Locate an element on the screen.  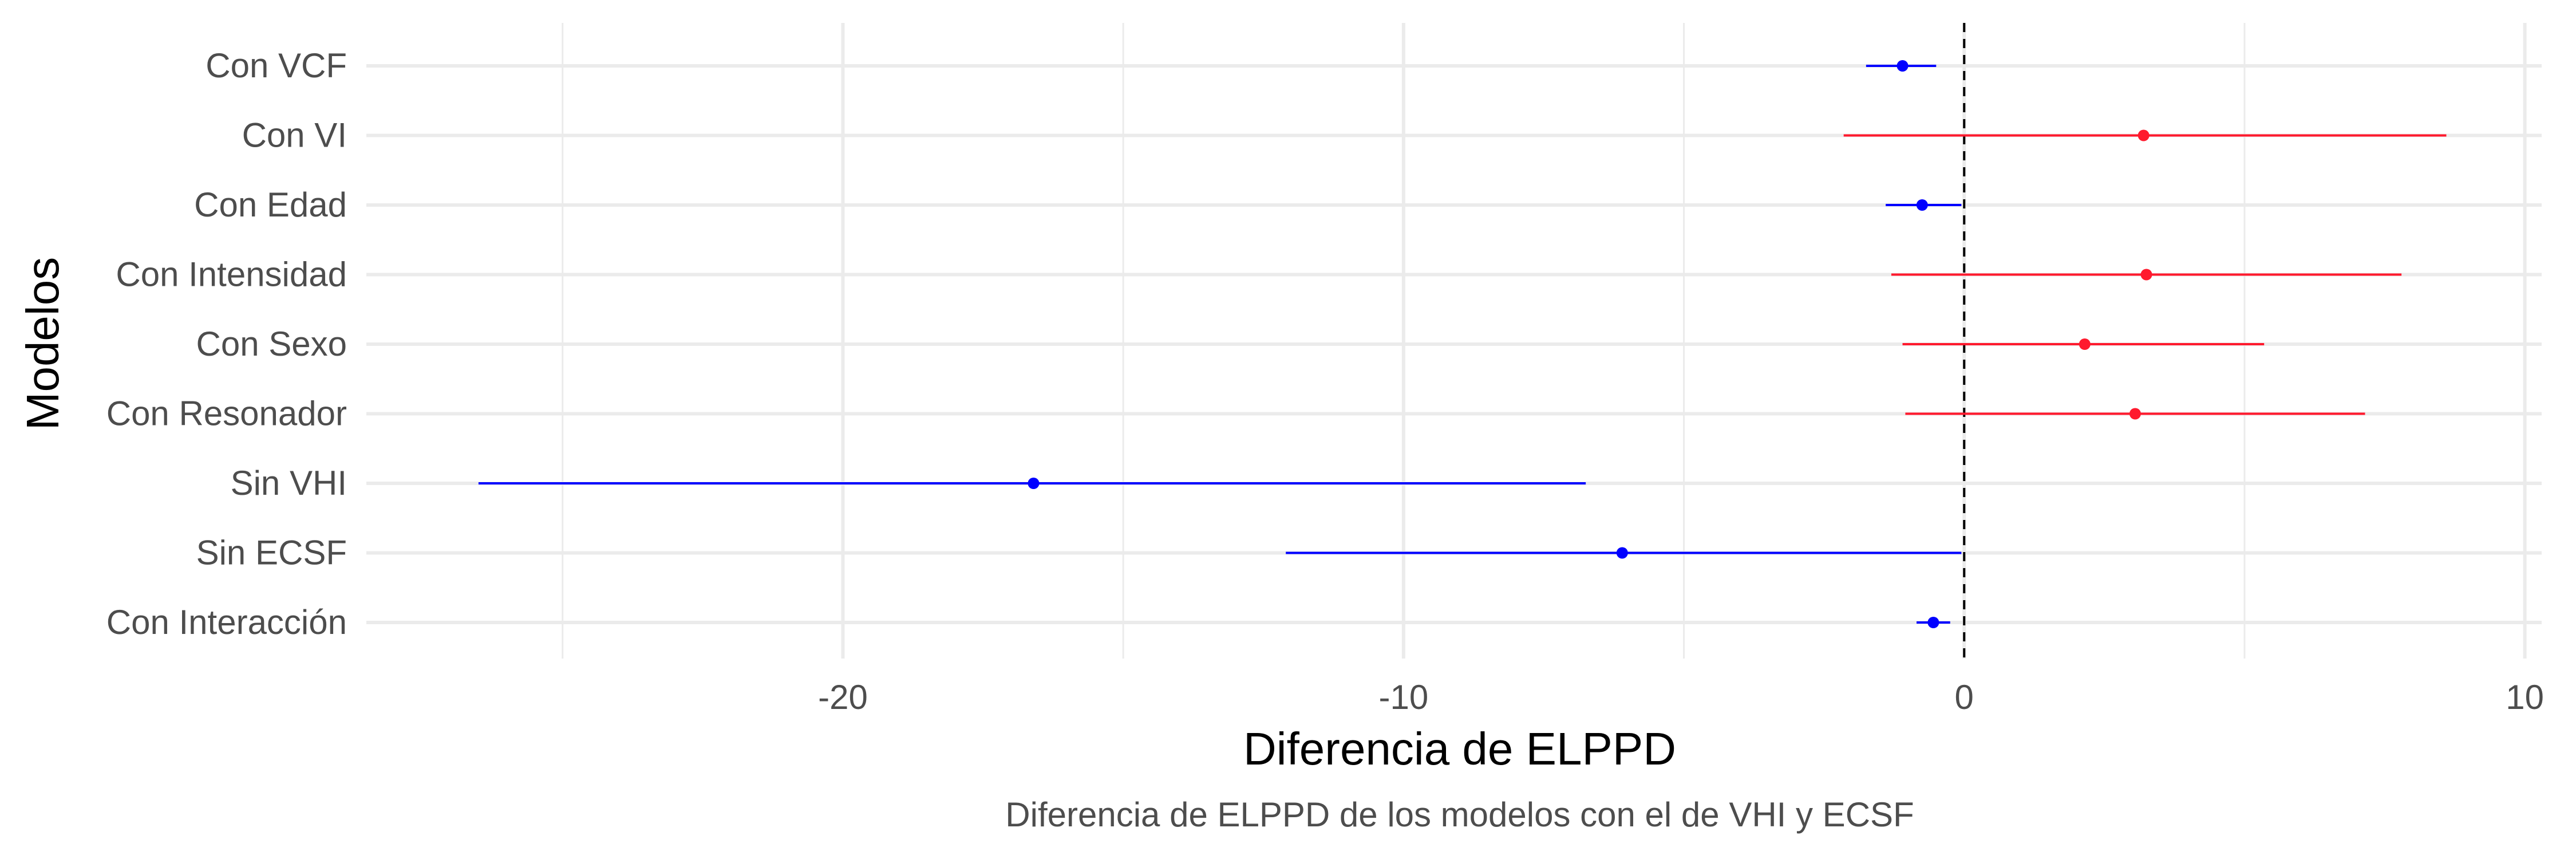
y-tick-label: Sin ECSF is located at coordinates (271, 553).